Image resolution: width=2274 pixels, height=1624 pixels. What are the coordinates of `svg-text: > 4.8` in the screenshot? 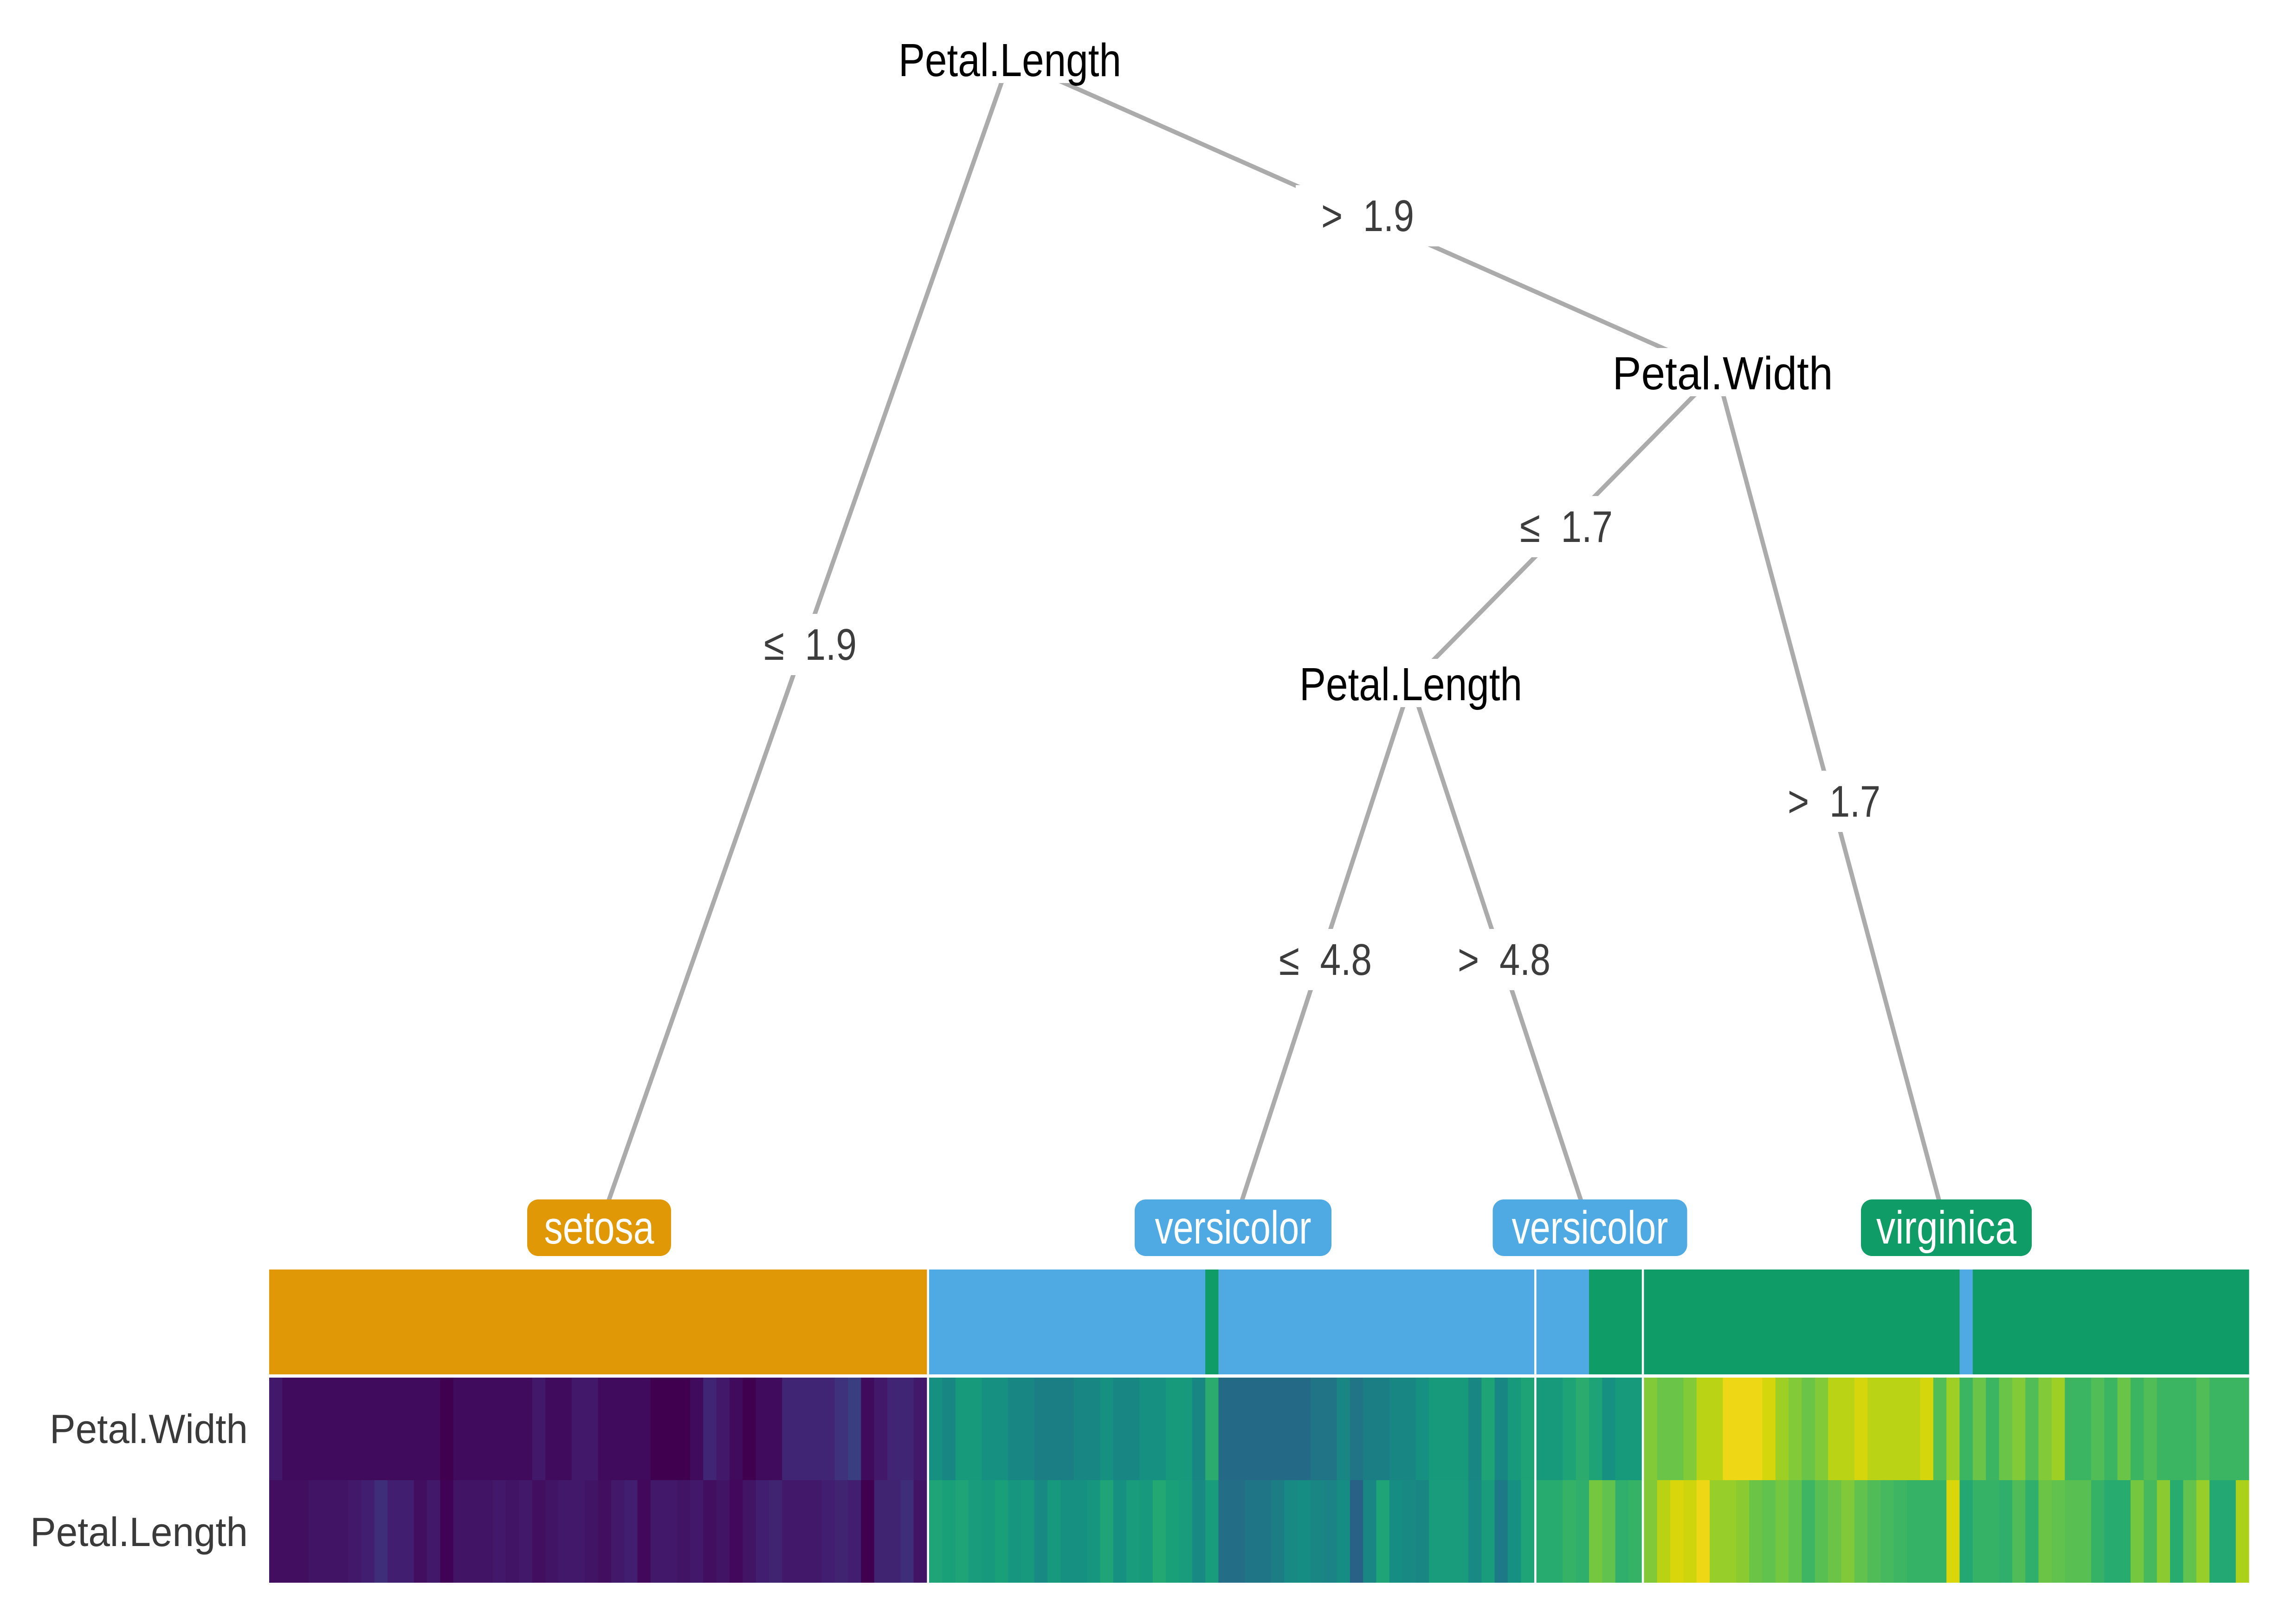 It's located at (1504, 960).